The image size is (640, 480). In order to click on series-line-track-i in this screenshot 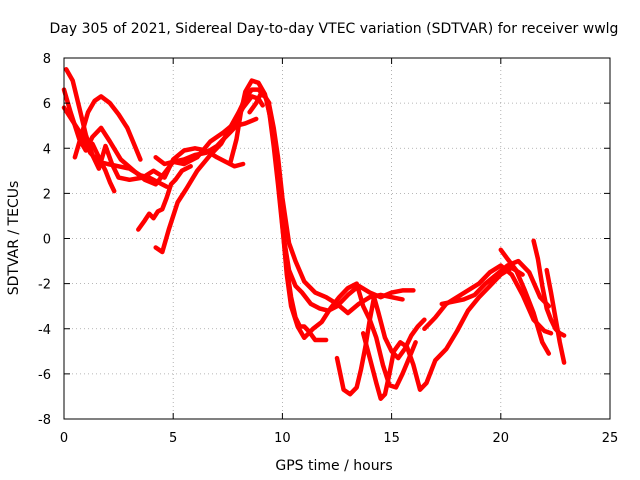, I will do `click(278, 210)`.